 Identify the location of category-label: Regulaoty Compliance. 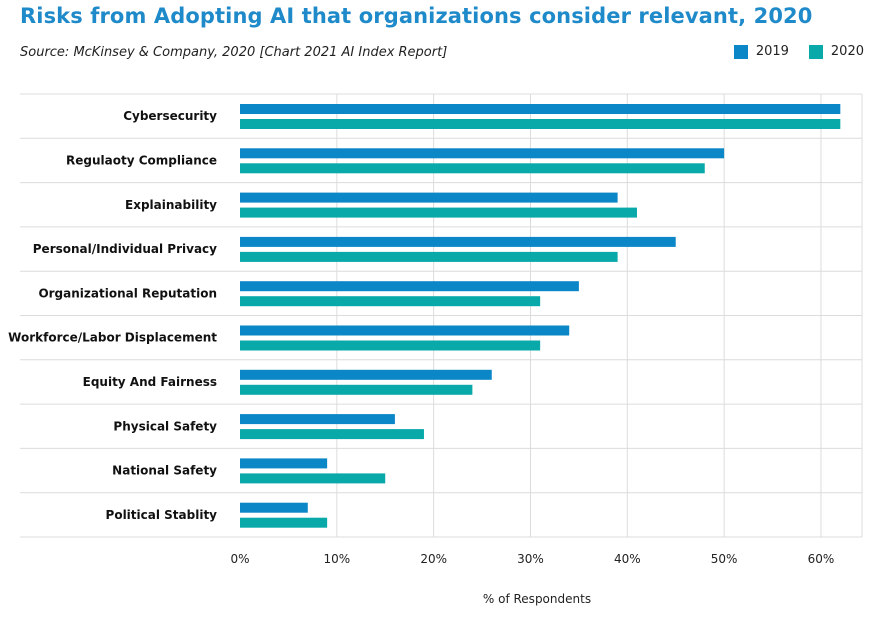
(141, 160).